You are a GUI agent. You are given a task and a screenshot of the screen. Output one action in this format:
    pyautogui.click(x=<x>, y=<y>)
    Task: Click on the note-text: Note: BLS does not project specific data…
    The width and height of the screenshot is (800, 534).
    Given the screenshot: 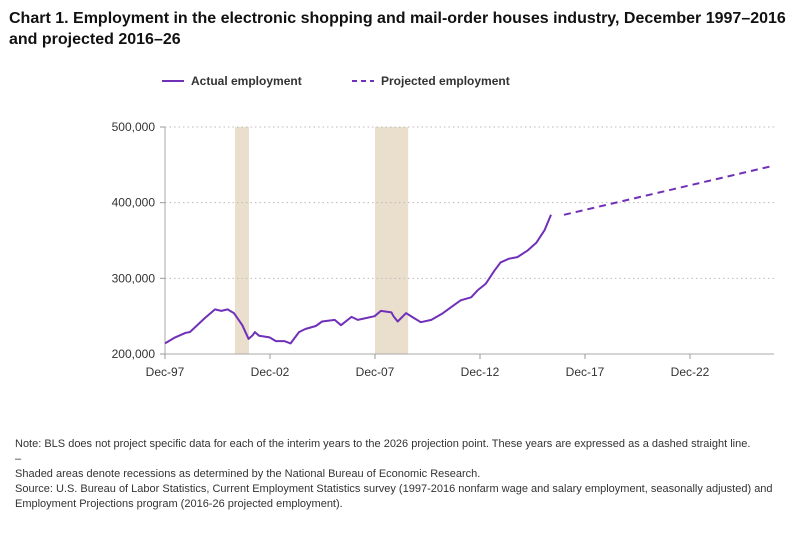 What is the action you would take?
    pyautogui.click(x=383, y=444)
    